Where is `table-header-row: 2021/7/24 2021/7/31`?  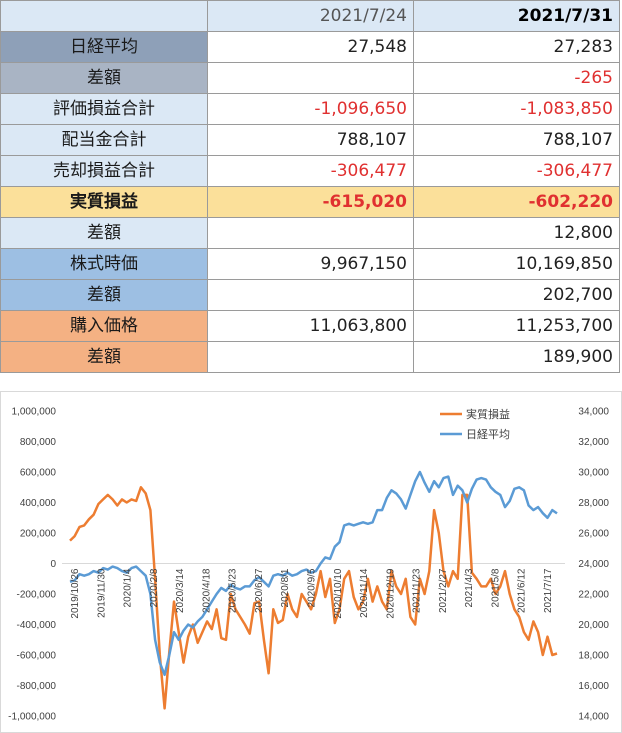
table-header-row: 2021/7/24 2021/7/31 is located at coordinates (310, 16).